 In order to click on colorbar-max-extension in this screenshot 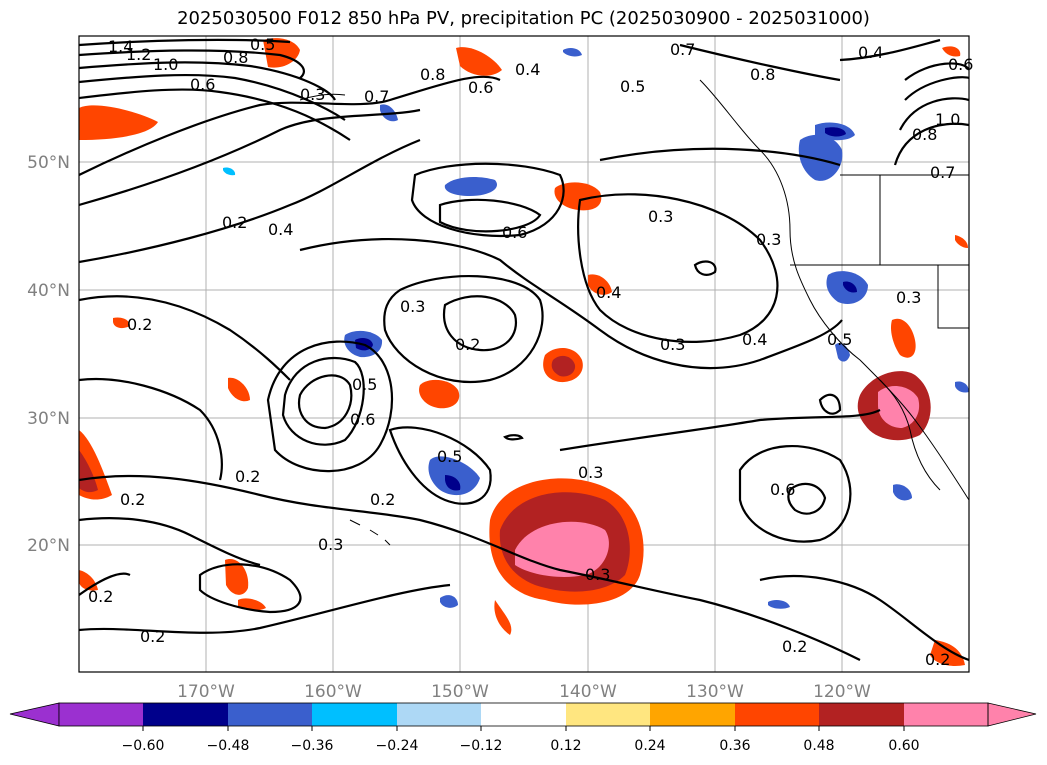, I will do `click(1012, 714)`.